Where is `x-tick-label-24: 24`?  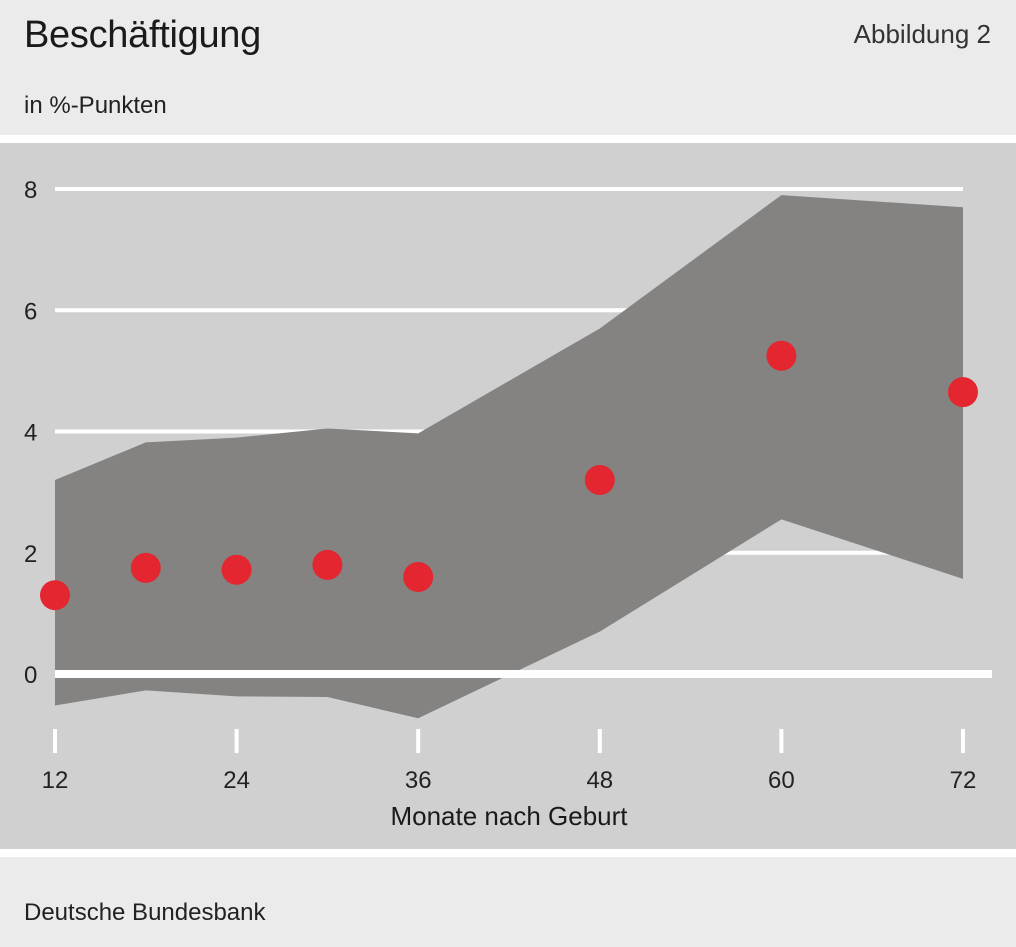 x-tick-label-24: 24 is located at coordinates (236, 780).